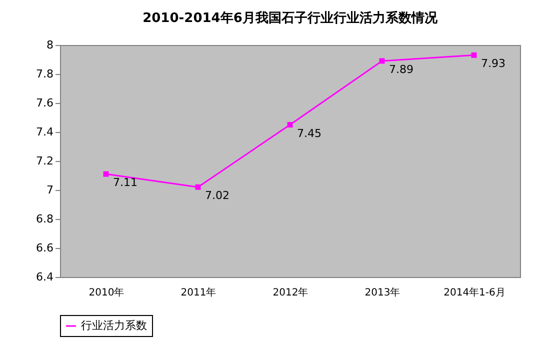  What do you see at coordinates (106, 292) in the screenshot?
I see `x-tick-label: 2010年` at bounding box center [106, 292].